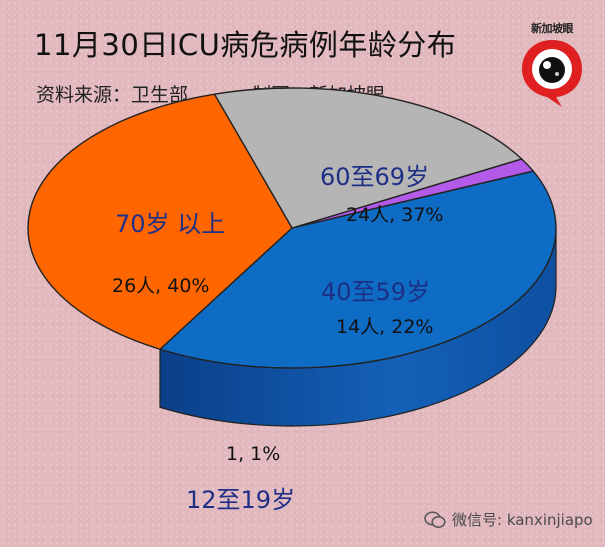 The image size is (605, 547). I want to click on logo-text: 新加坡眼, so click(552, 28).